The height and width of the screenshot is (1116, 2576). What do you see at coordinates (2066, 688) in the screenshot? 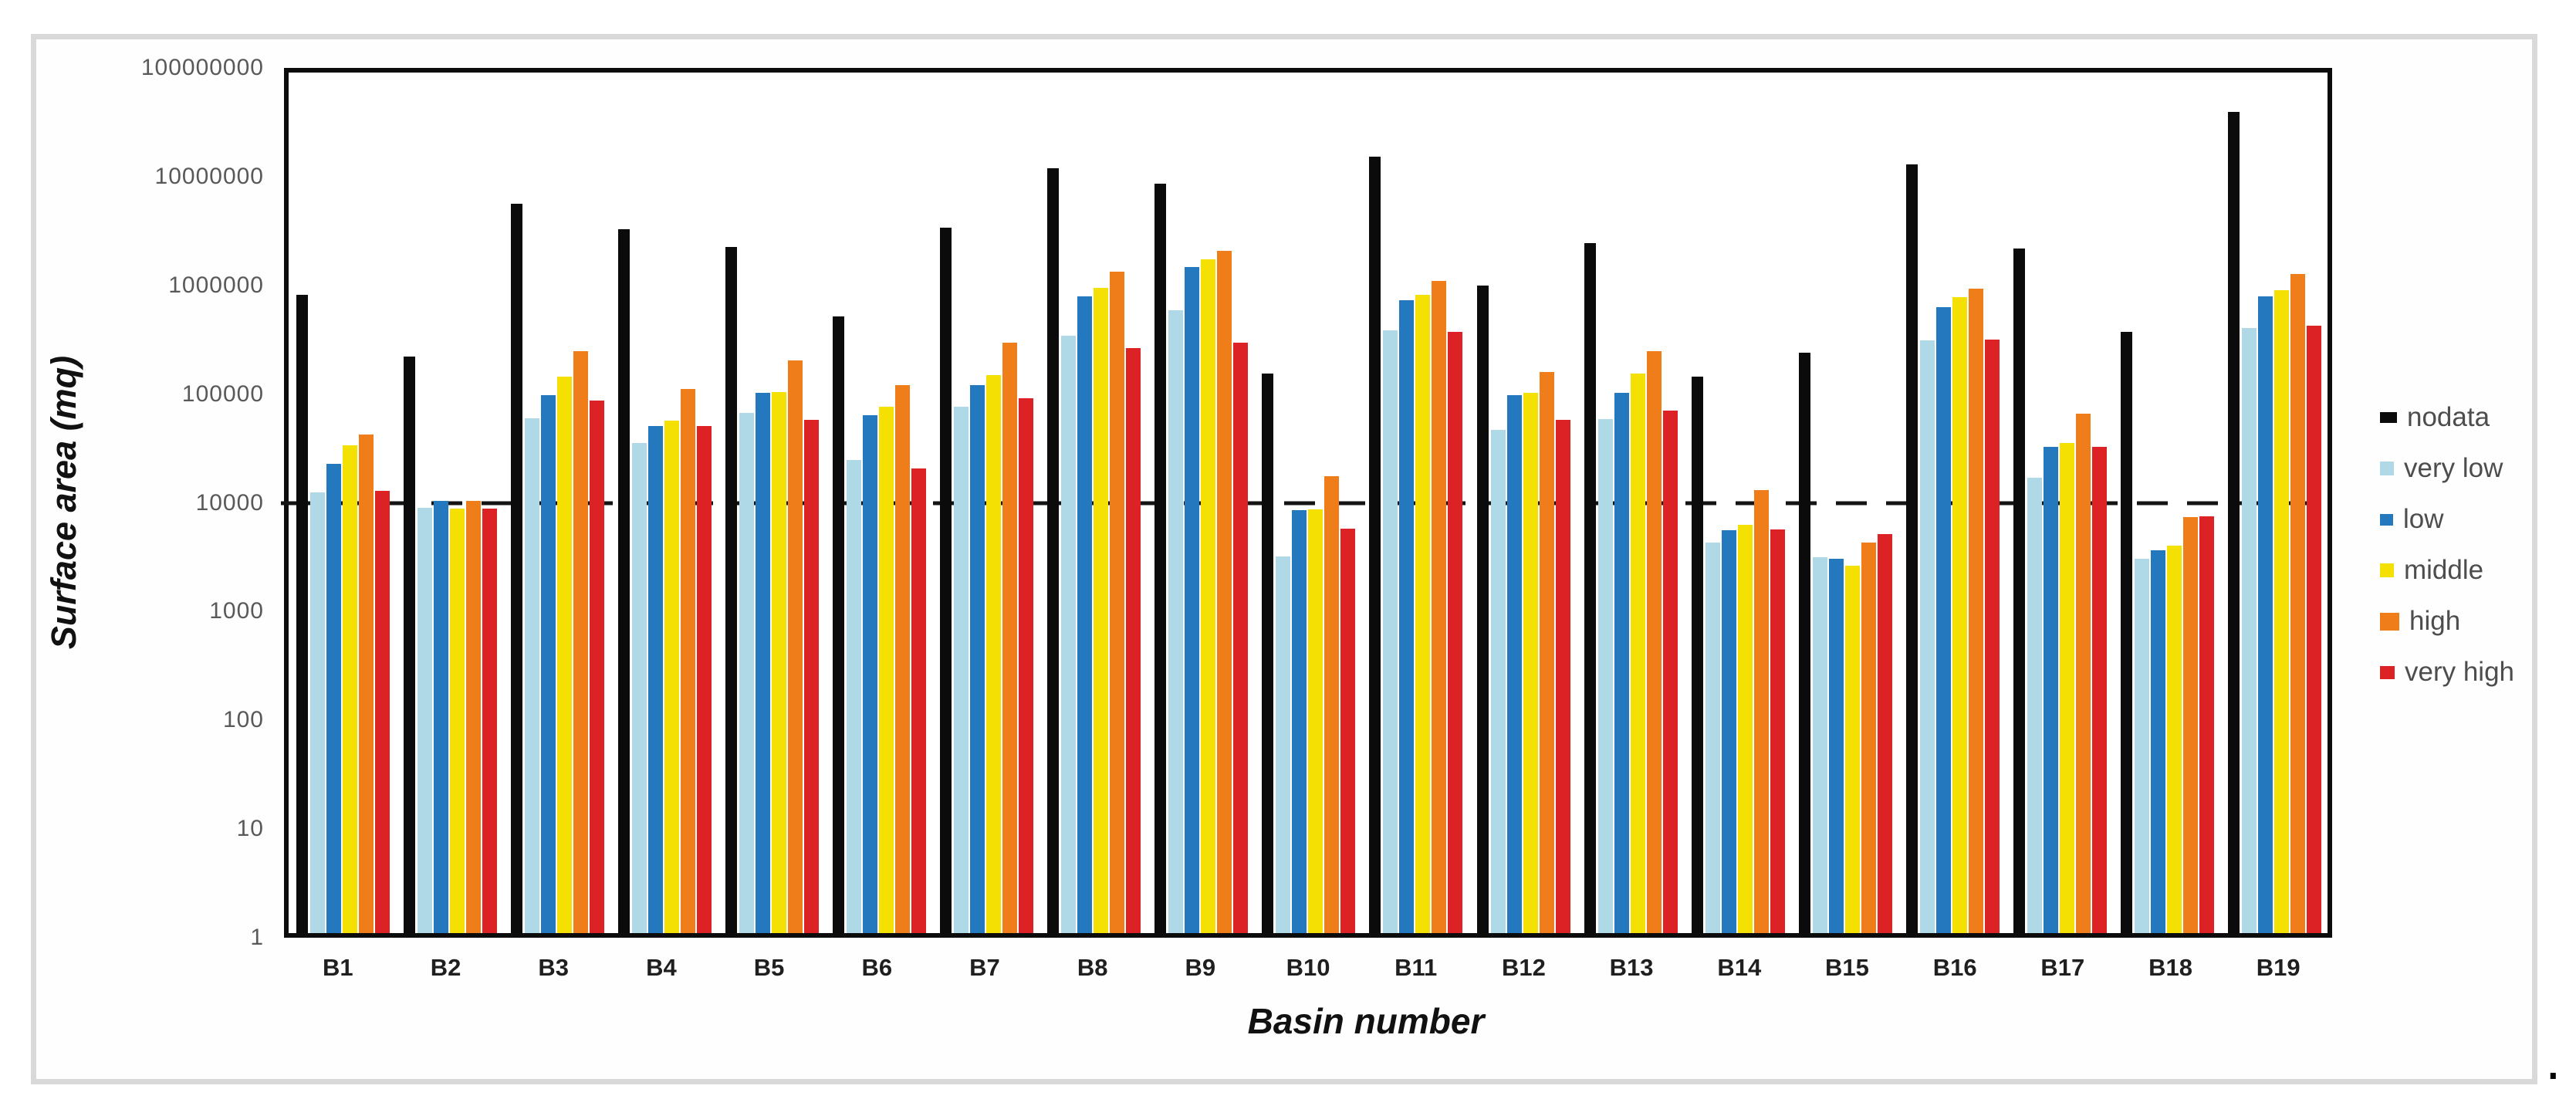
I see `bar-B17-middle` at bounding box center [2066, 688].